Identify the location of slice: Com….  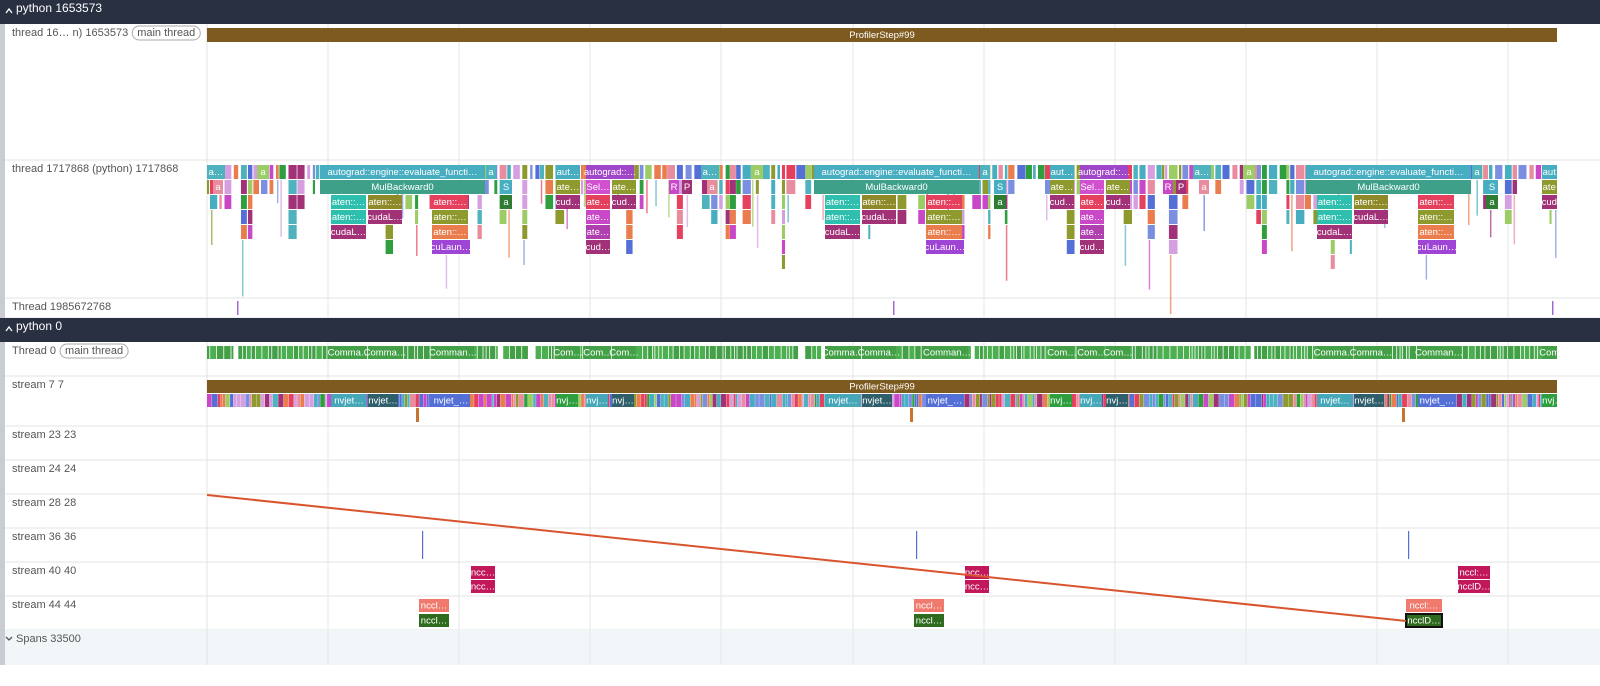
(1554, 352).